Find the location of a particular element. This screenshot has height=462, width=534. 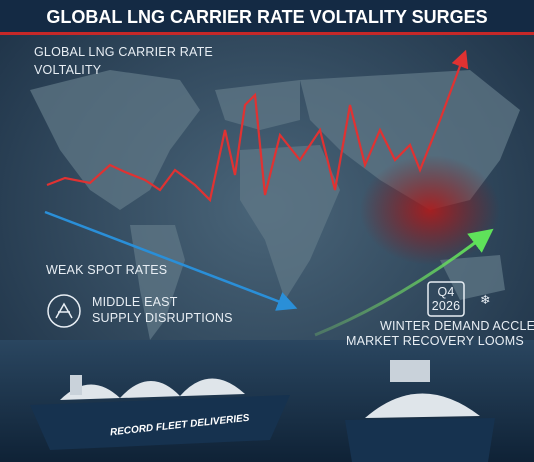

disruption-label: SUPPLY DISRUPTIONS is located at coordinates (162, 318).